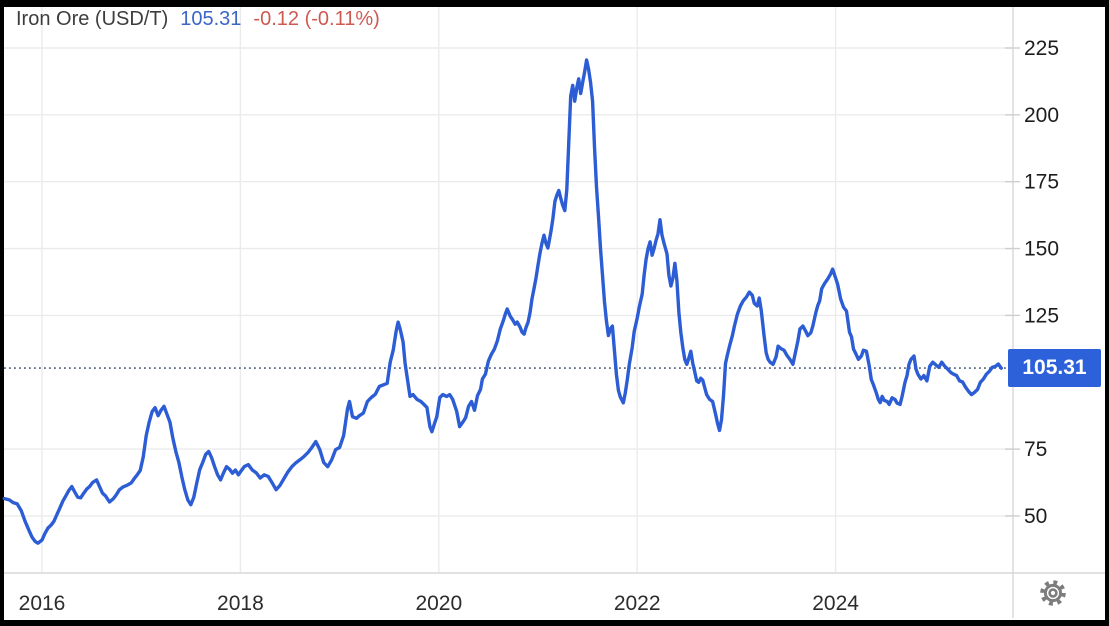  What do you see at coordinates (1041, 48) in the screenshot?
I see `y-axis-label: 225` at bounding box center [1041, 48].